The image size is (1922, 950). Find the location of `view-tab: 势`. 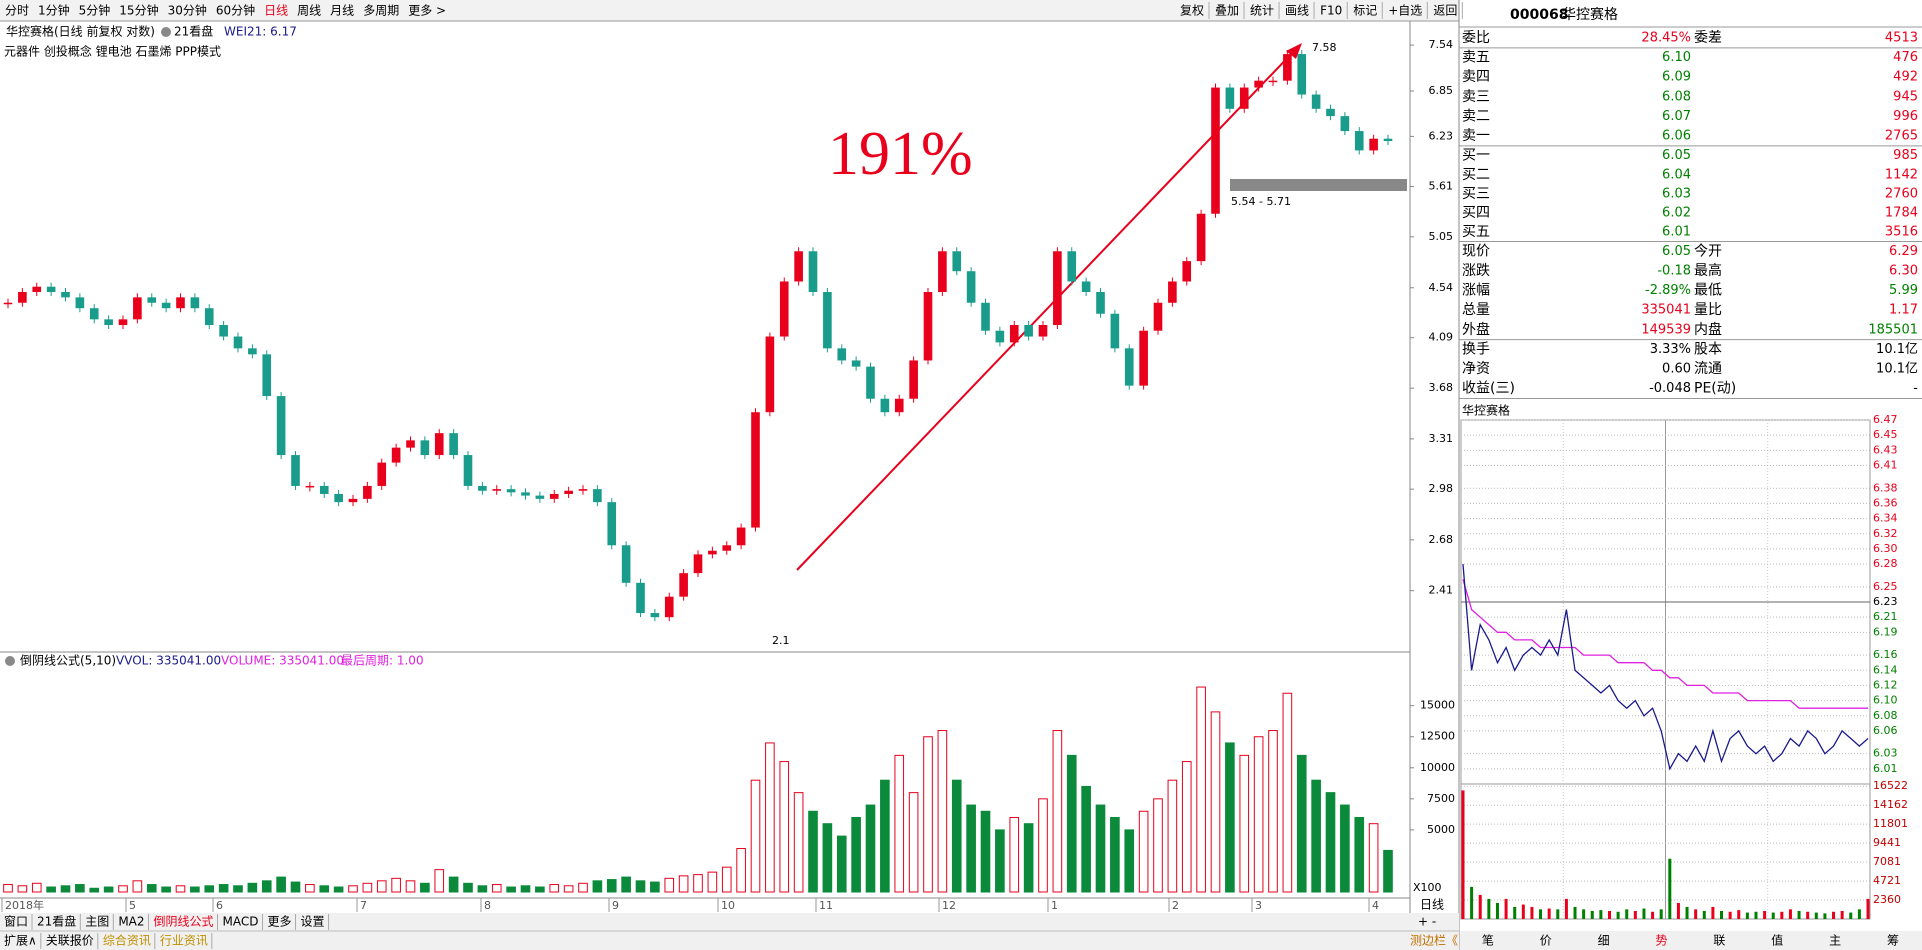

view-tab: 势 is located at coordinates (1662, 941).